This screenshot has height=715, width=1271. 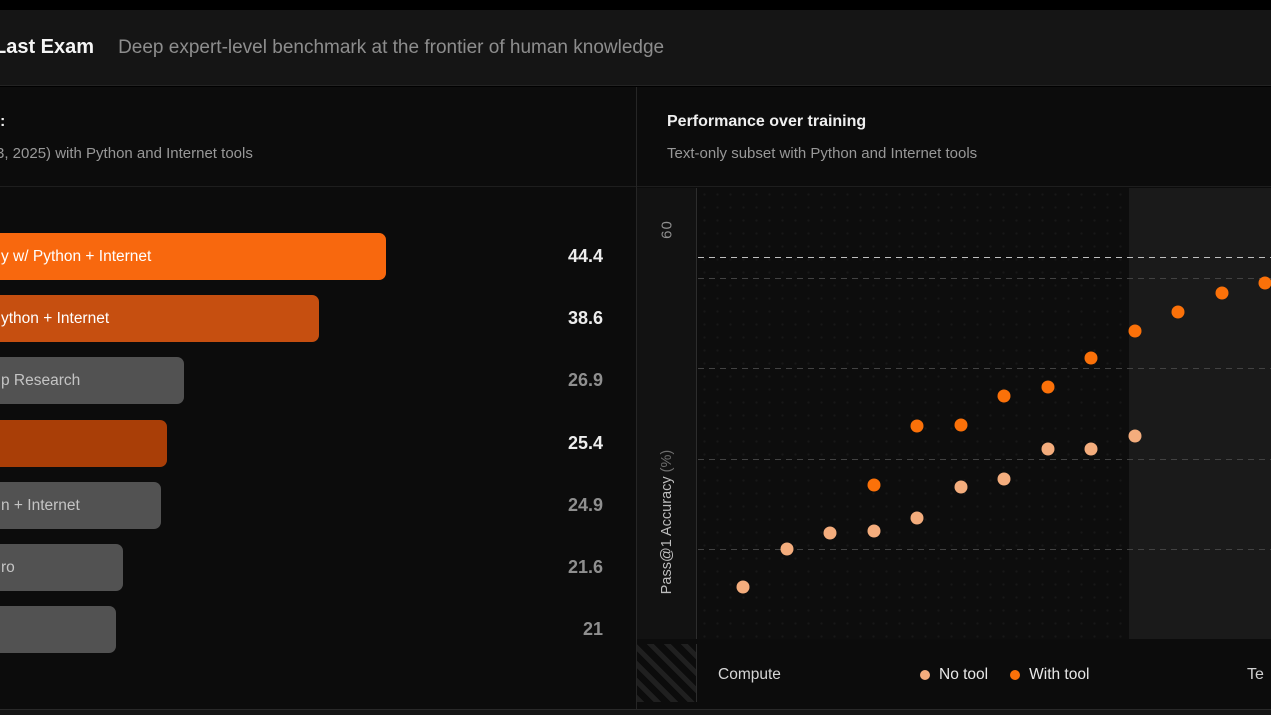 I want to click on bar-row: p Research 26.9, so click(x=318, y=380).